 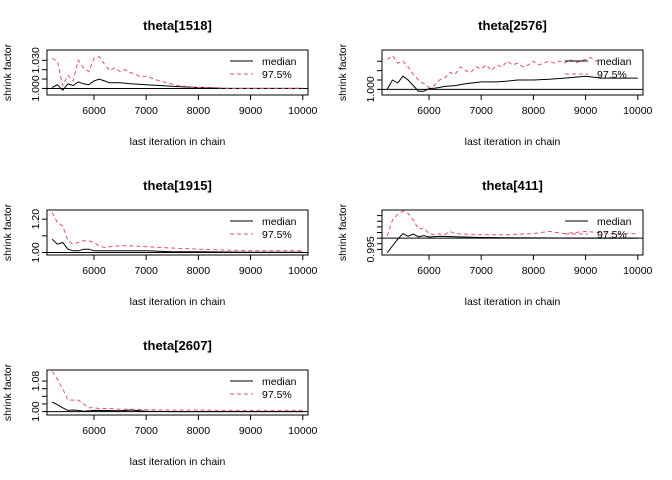 I want to click on y-tick-label: 0.995, so click(x=371, y=249).